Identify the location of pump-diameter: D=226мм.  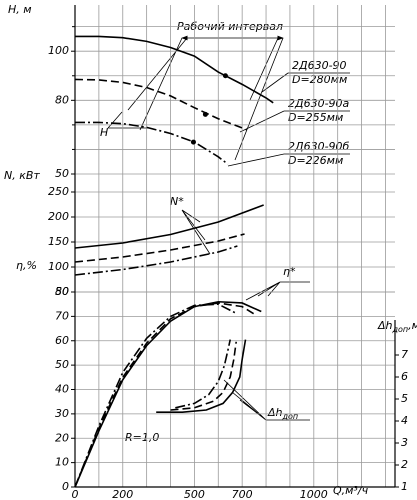
(315, 160).